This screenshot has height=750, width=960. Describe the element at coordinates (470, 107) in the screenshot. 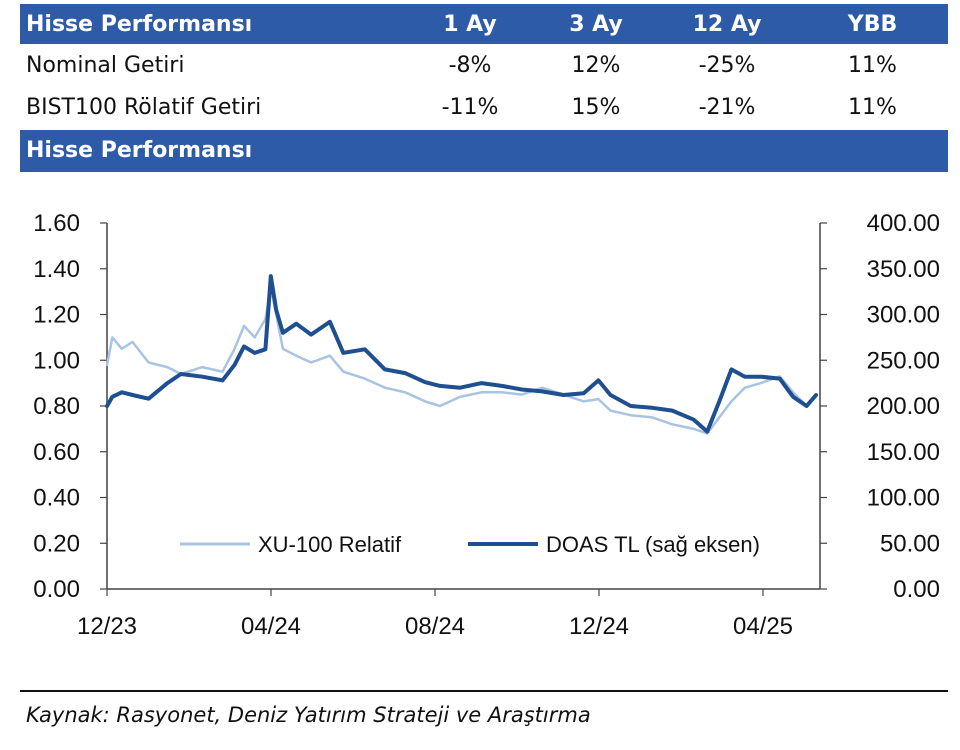

I see `cell-value: -11%` at that location.